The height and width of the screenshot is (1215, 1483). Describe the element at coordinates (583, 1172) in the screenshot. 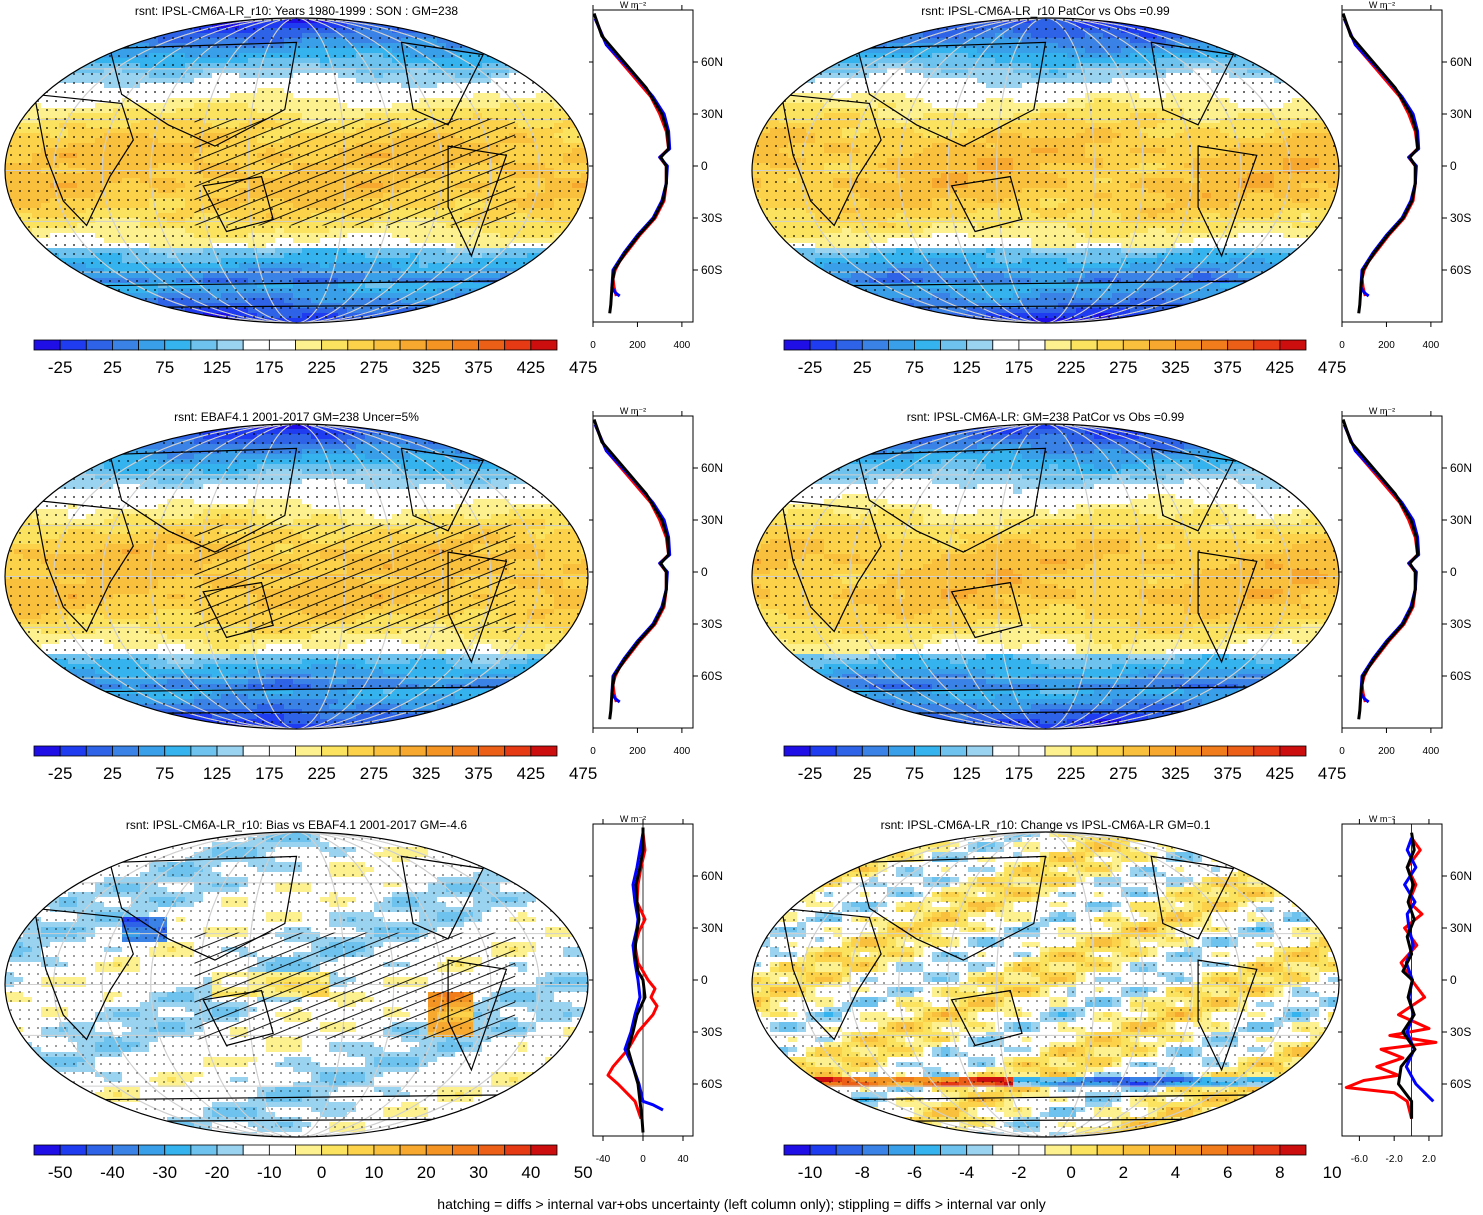

I see `colorbar-tick-label: 50` at that location.